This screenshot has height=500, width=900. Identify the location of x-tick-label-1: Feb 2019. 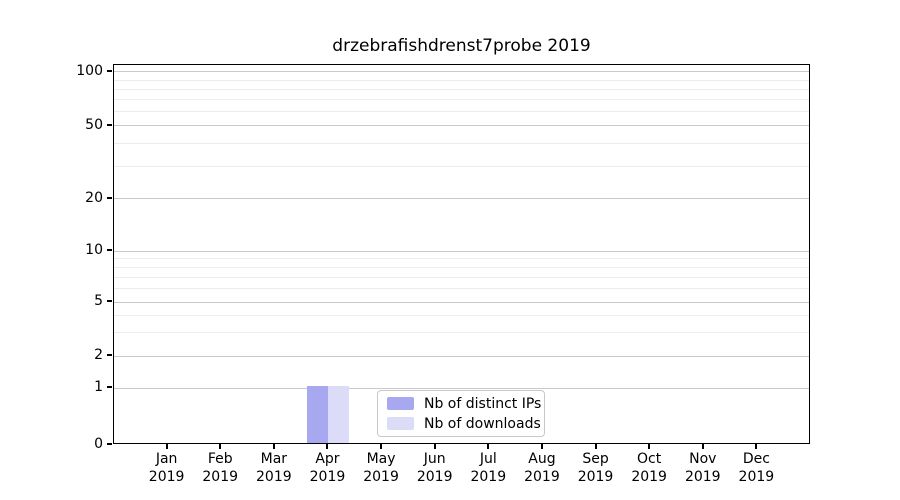
(220, 468).